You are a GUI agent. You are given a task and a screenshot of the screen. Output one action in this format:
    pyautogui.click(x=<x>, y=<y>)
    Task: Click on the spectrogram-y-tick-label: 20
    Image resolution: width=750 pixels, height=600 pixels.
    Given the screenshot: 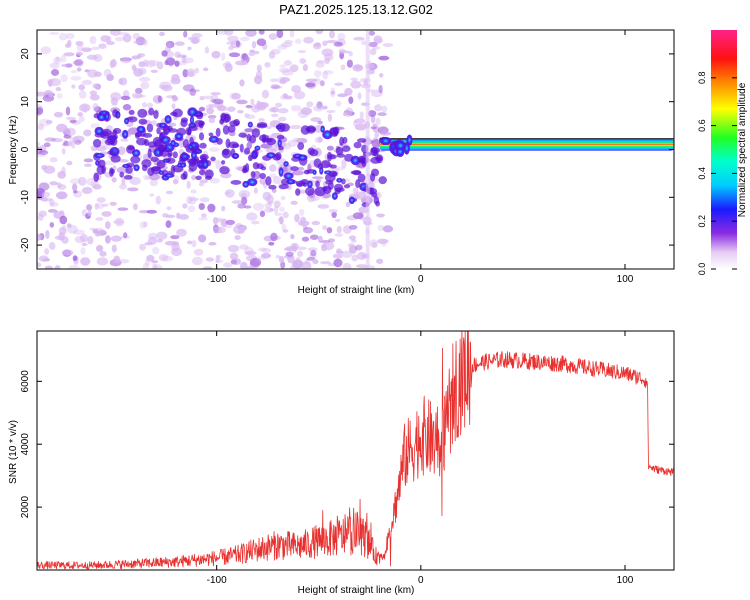 What is the action you would take?
    pyautogui.click(x=25, y=54)
    